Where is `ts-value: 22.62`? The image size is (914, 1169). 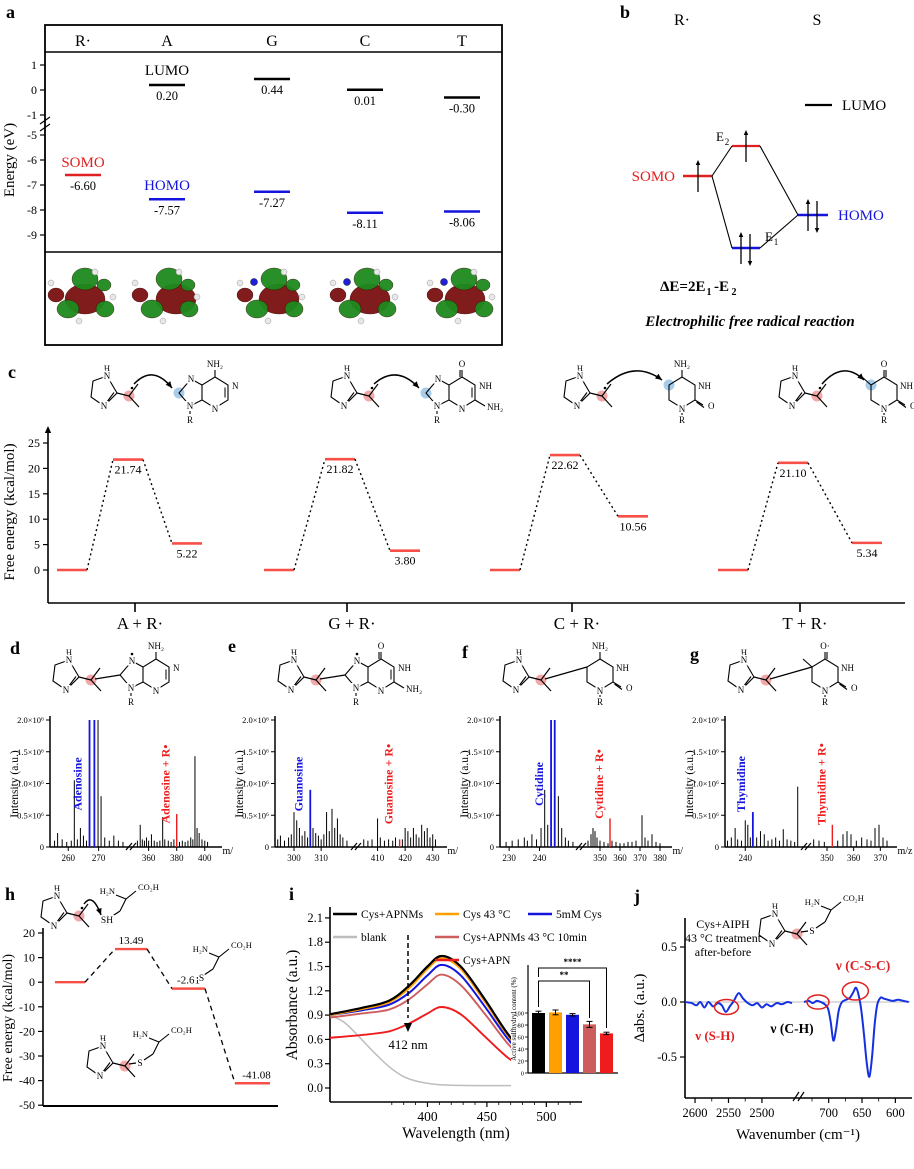
ts-value: 22.62 is located at coordinates (565, 465).